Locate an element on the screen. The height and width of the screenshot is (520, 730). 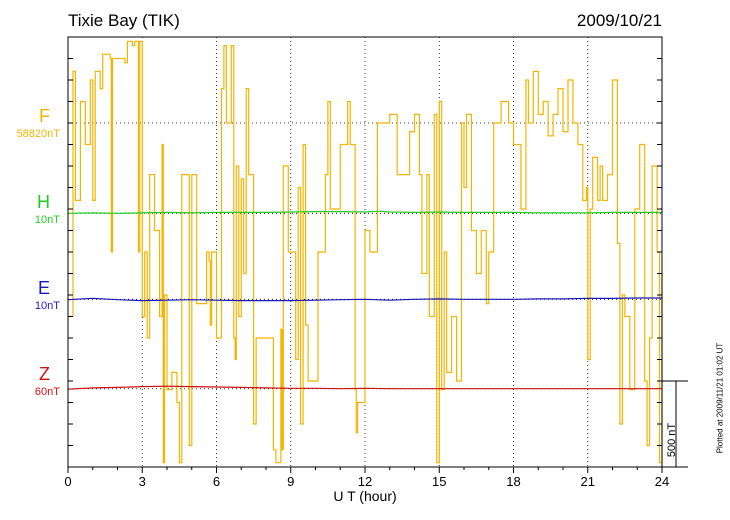
scale-bar is located at coordinates (675, 424).